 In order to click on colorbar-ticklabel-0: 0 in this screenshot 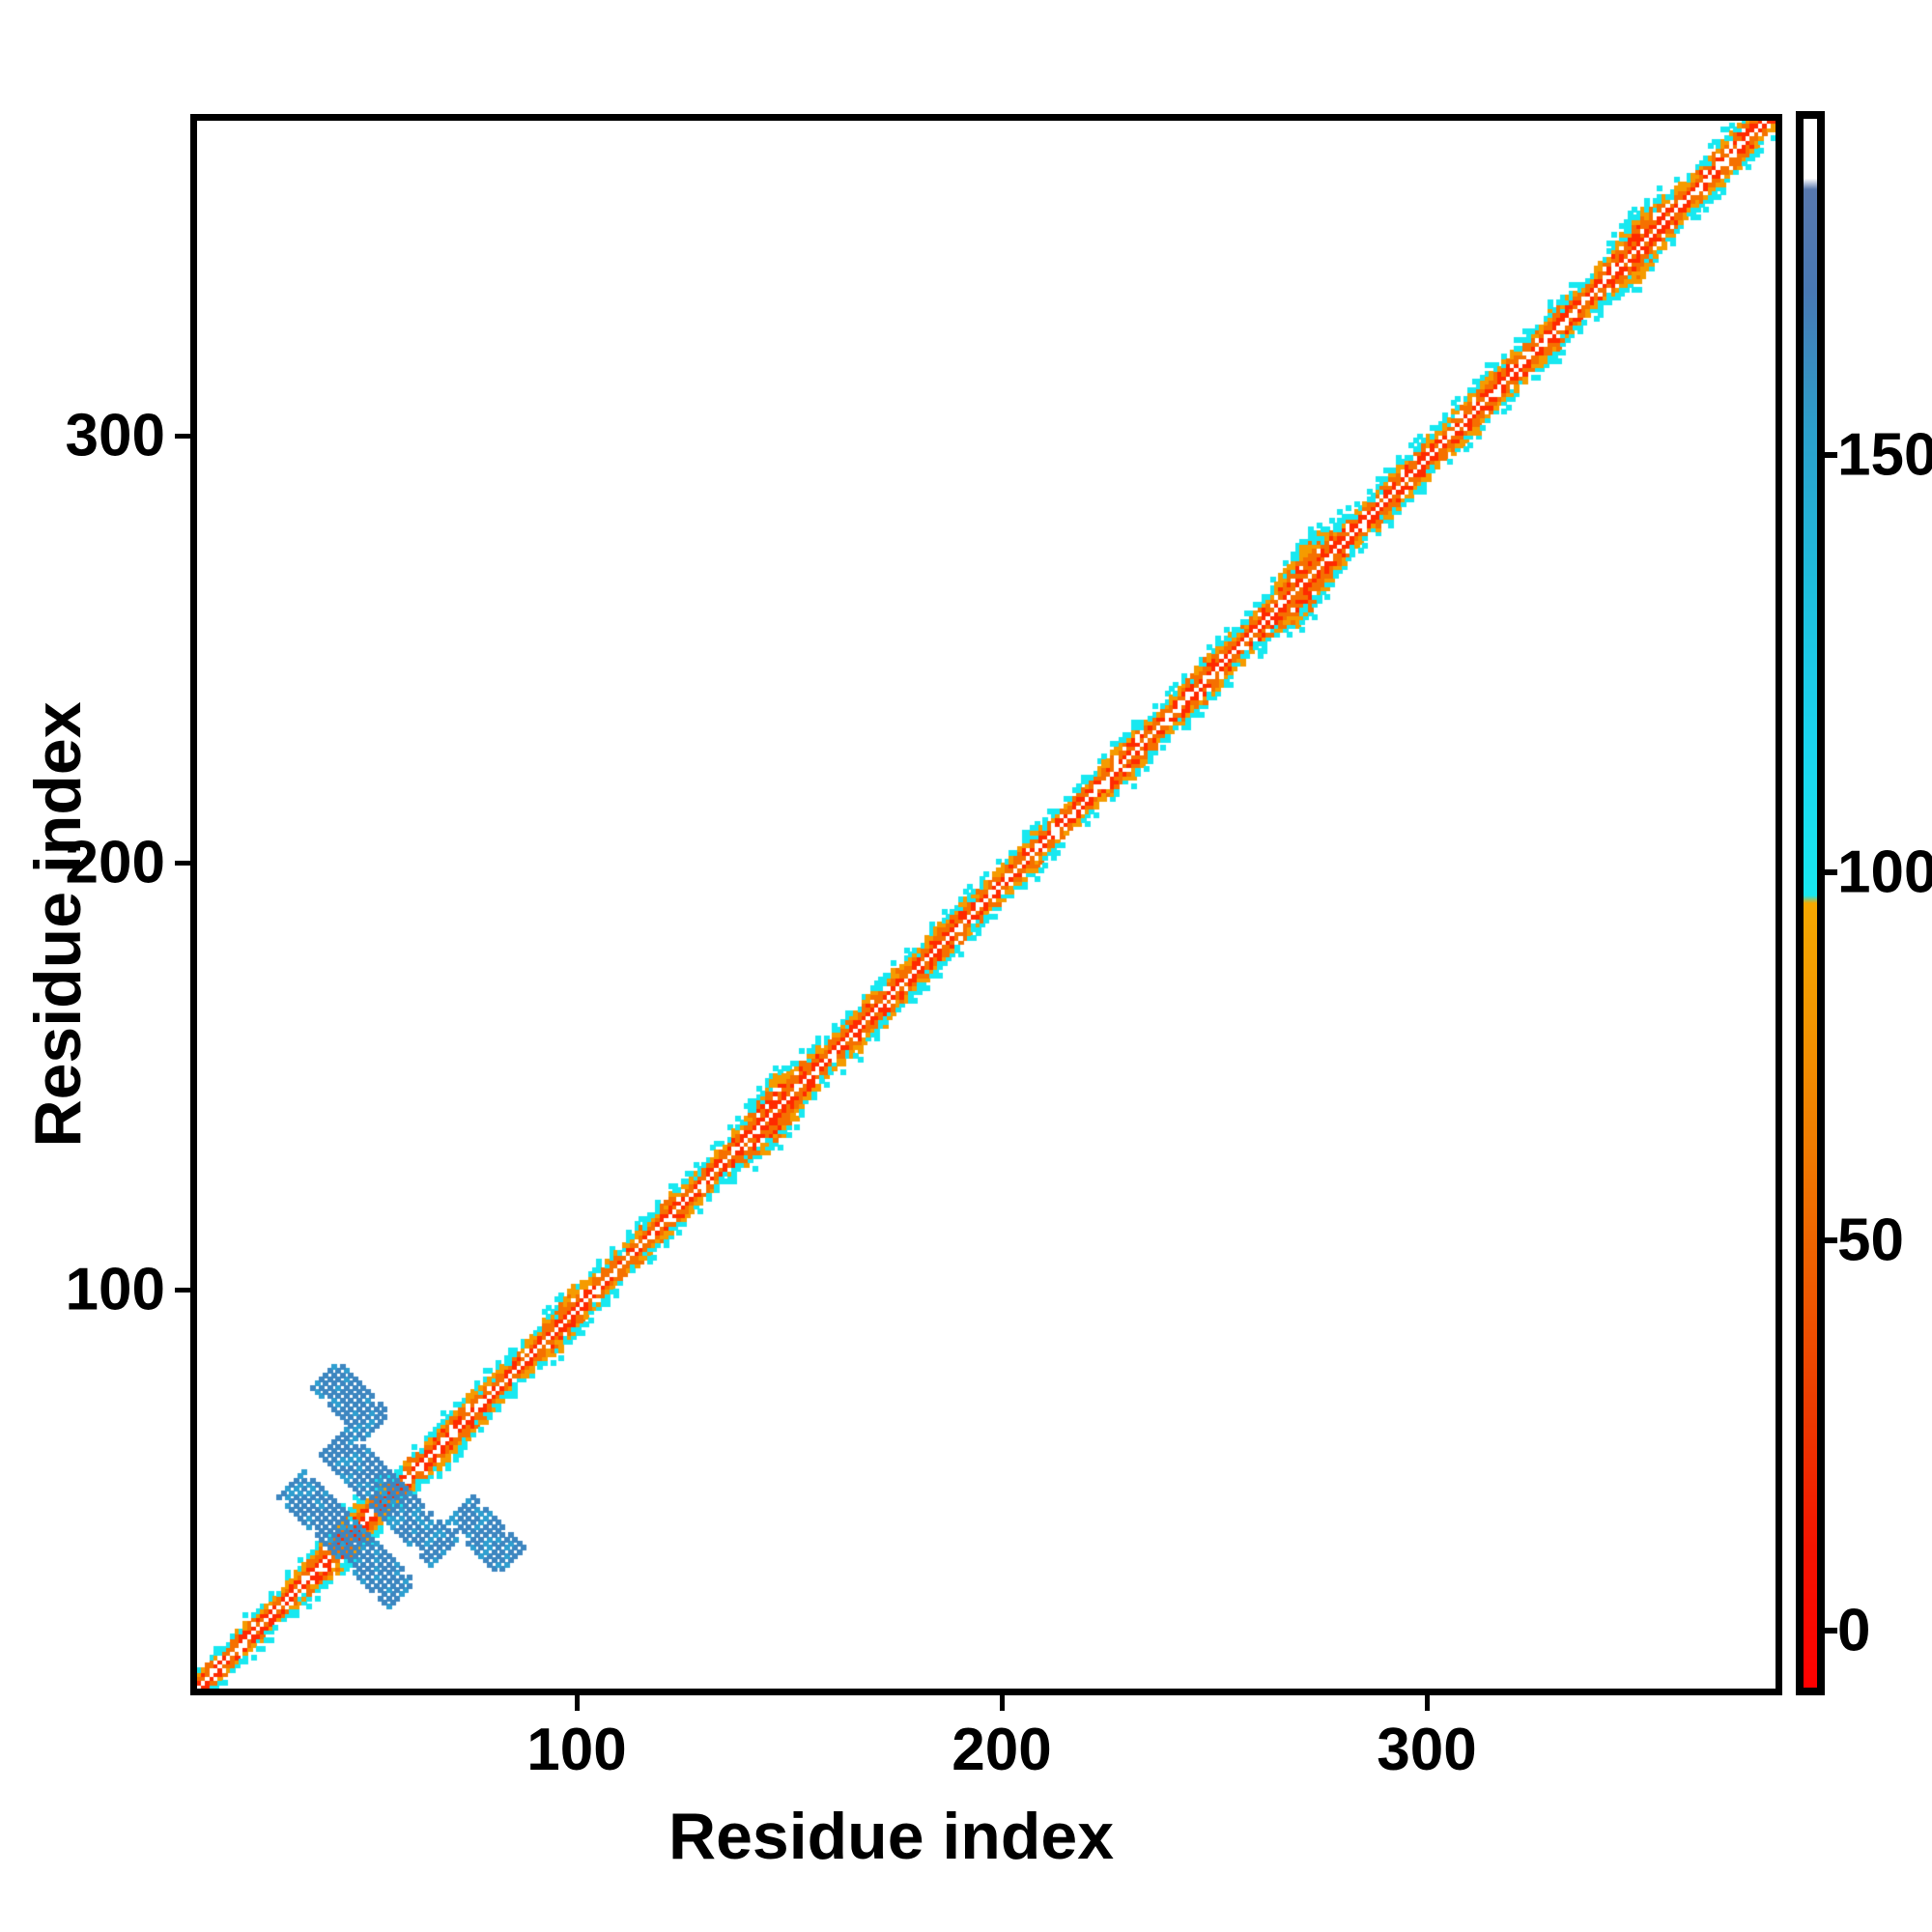, I will do `click(1854, 1630)`.